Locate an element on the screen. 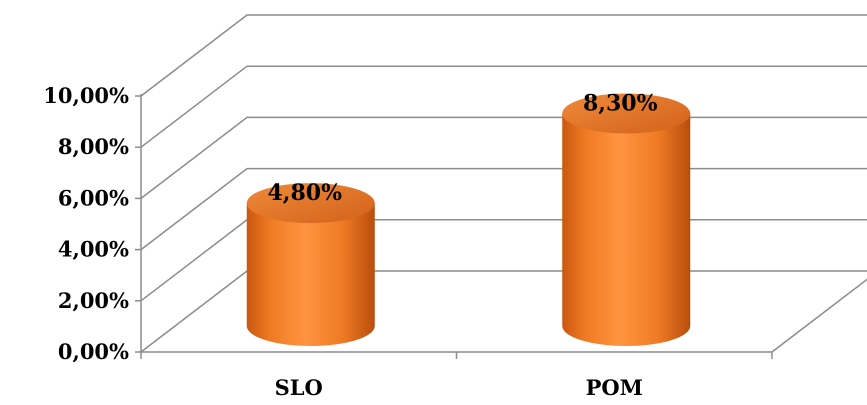 This screenshot has width=867, height=405. y-tick-label: 4,00% is located at coordinates (93, 249).